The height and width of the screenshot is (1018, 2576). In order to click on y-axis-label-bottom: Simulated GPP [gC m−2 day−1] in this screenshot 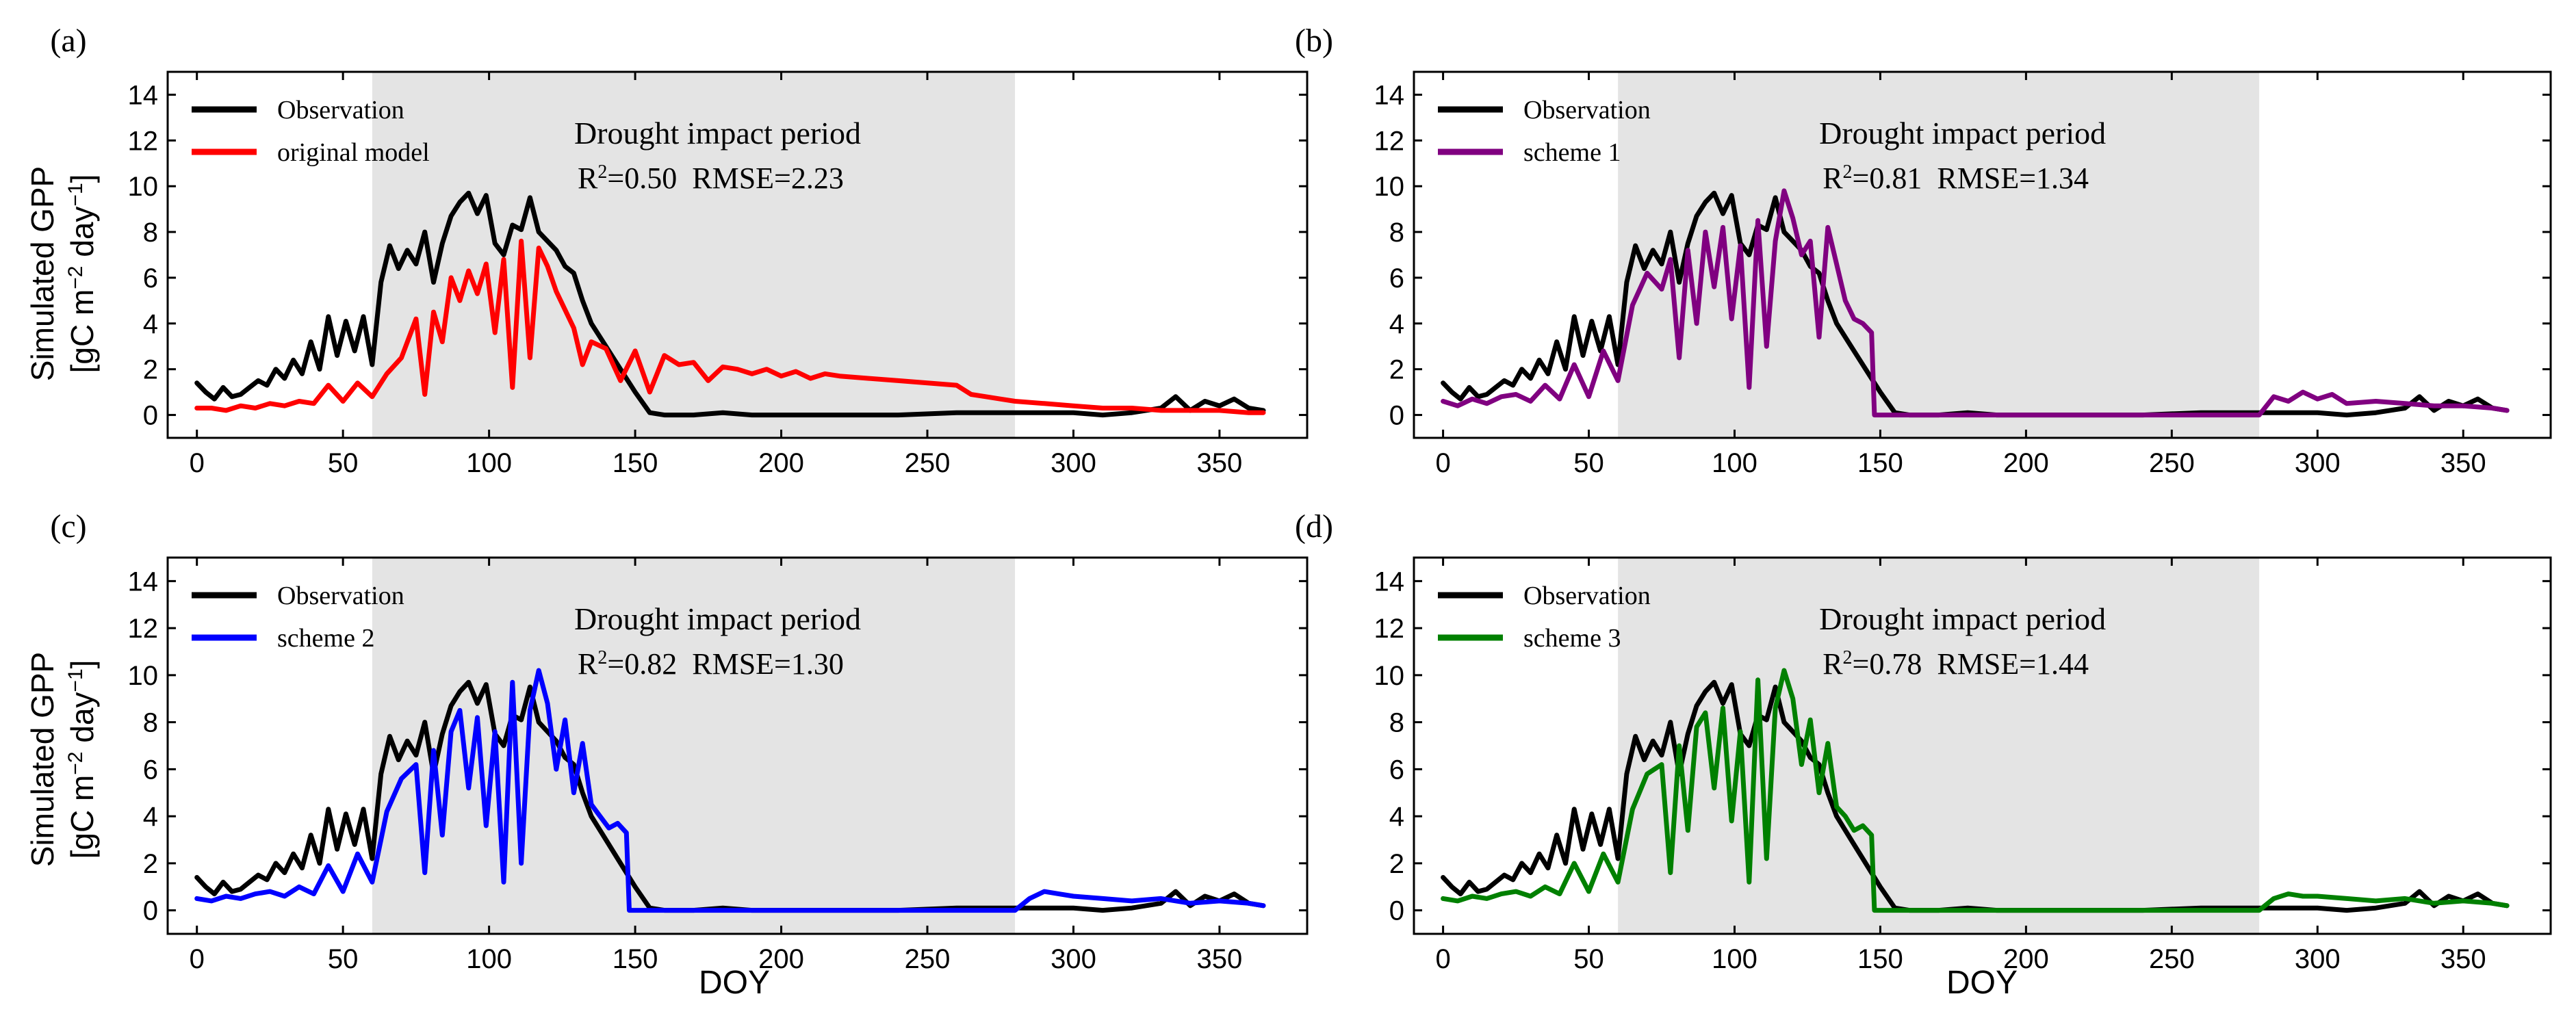, I will do `click(62, 759)`.